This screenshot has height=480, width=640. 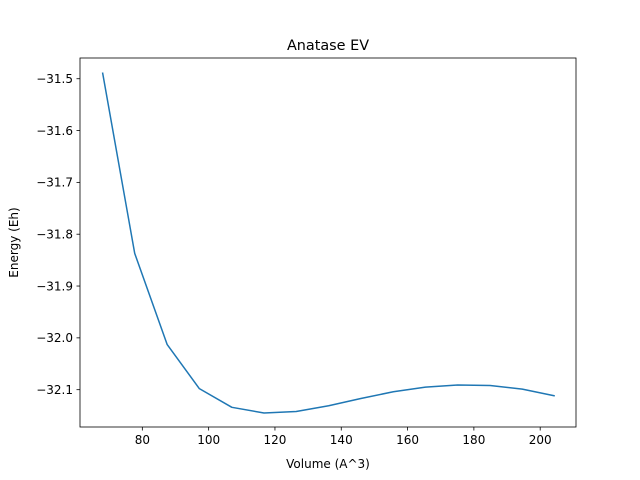 I want to click on x-axis-ticks: 80 100 120 140 160 180 200, so click(x=343, y=437).